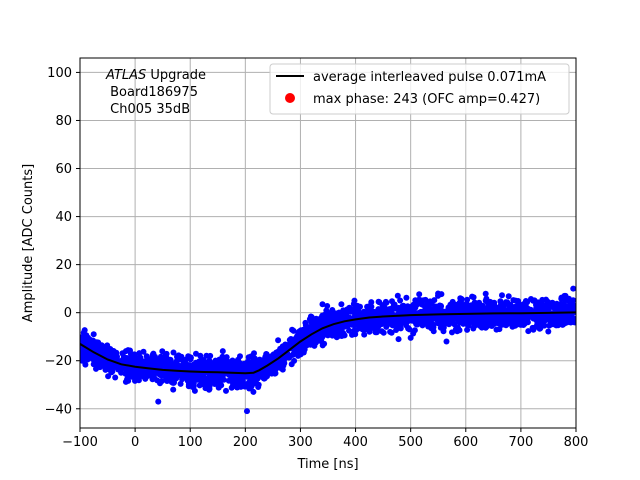 Image resolution: width=640 pixels, height=480 pixels. What do you see at coordinates (410, 442) in the screenshot?
I see `x-tick-label: 500` at bounding box center [410, 442].